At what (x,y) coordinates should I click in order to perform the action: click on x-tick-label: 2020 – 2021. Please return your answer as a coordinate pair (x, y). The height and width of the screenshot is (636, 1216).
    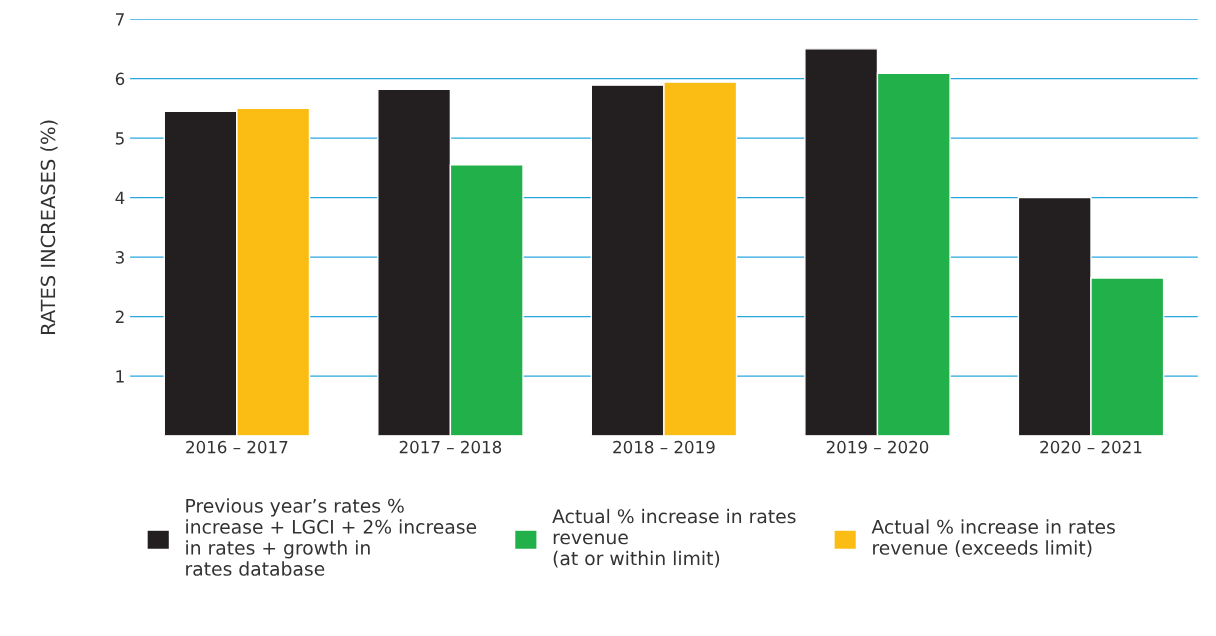
    Looking at the image, I should click on (1091, 447).